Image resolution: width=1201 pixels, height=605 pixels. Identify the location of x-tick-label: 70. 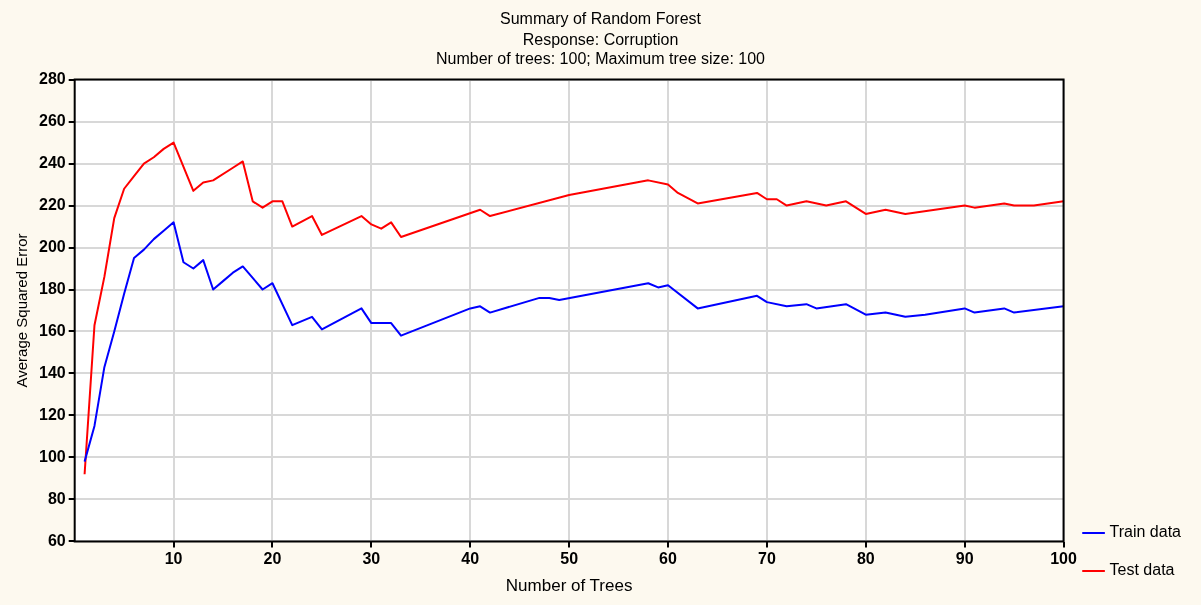
(767, 559).